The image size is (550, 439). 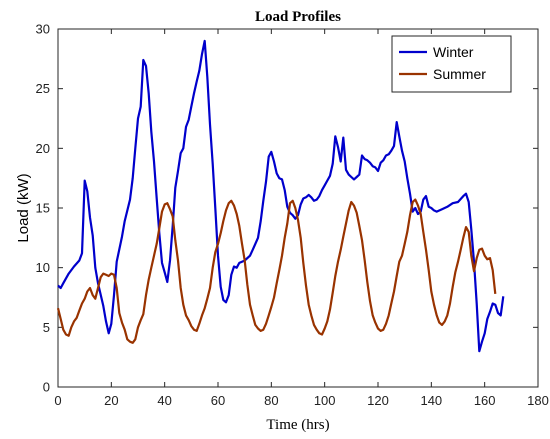 I want to click on legend: Winter Summer, so click(x=451, y=64).